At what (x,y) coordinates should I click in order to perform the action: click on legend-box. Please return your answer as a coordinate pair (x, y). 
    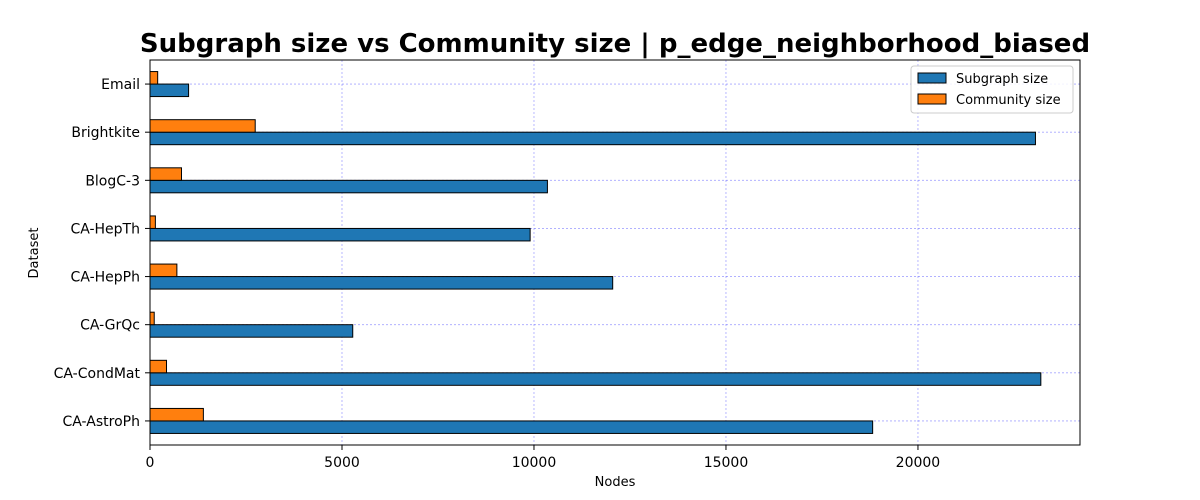
    Looking at the image, I should click on (992, 89).